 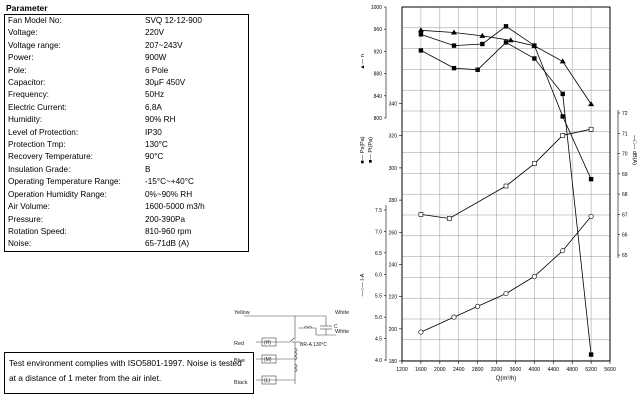 What do you see at coordinates (363, 284) in the screenshot?
I see `current-axis-title: —○— I-A` at bounding box center [363, 284].